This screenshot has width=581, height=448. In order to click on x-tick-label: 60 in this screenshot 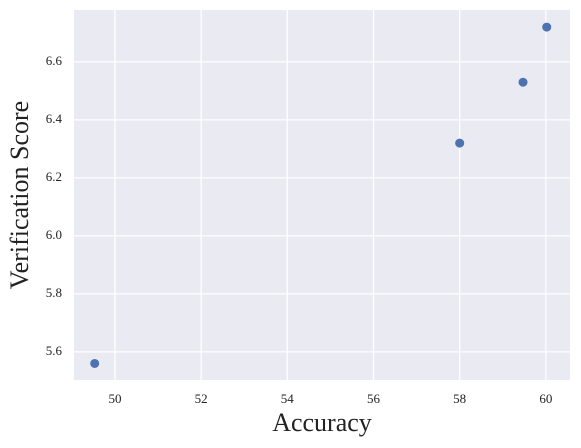, I will do `click(545, 398)`.